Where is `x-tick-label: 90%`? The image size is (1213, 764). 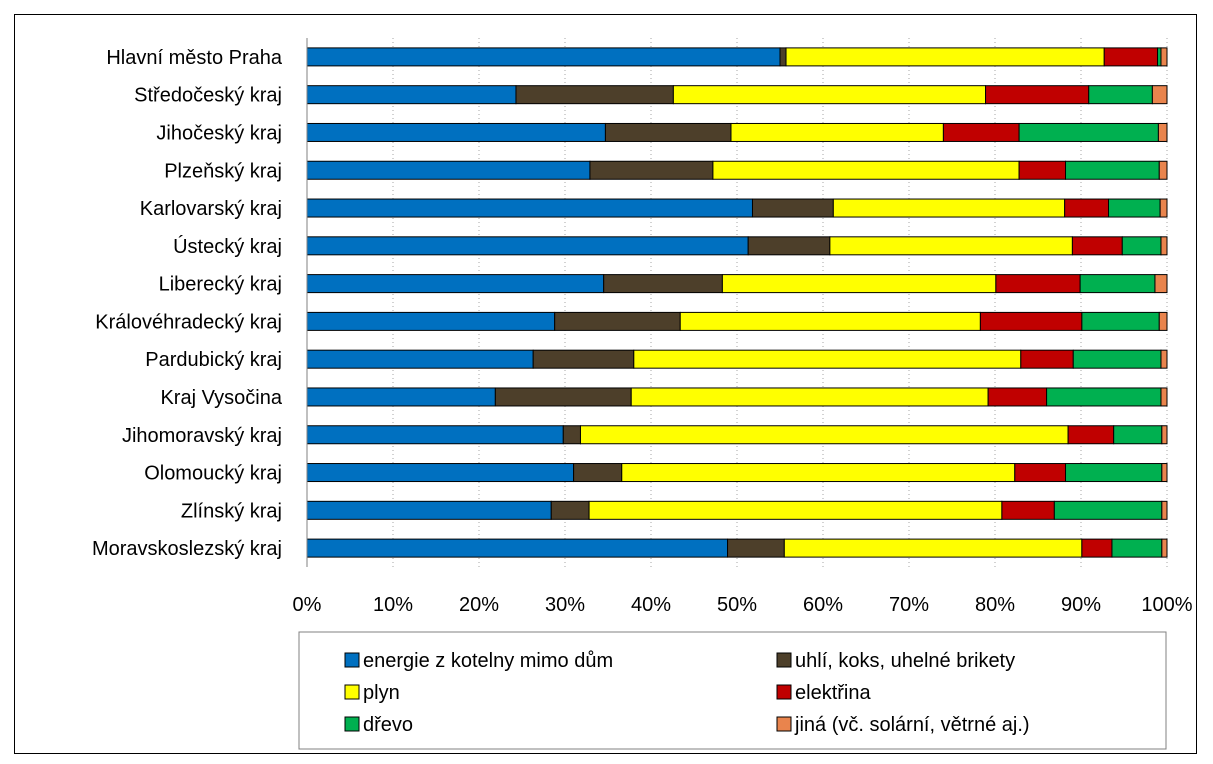 x-tick-label: 90% is located at coordinates (1081, 605).